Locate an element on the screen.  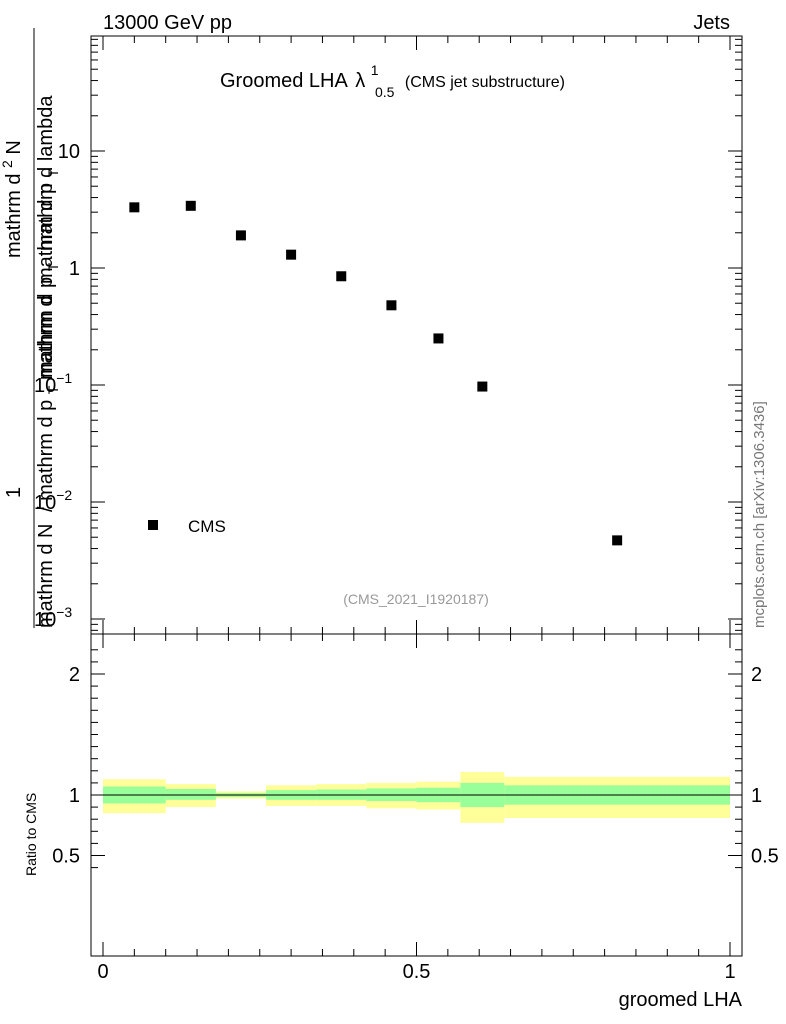
main-y-tick-label: 10 is located at coordinates (69, 152).